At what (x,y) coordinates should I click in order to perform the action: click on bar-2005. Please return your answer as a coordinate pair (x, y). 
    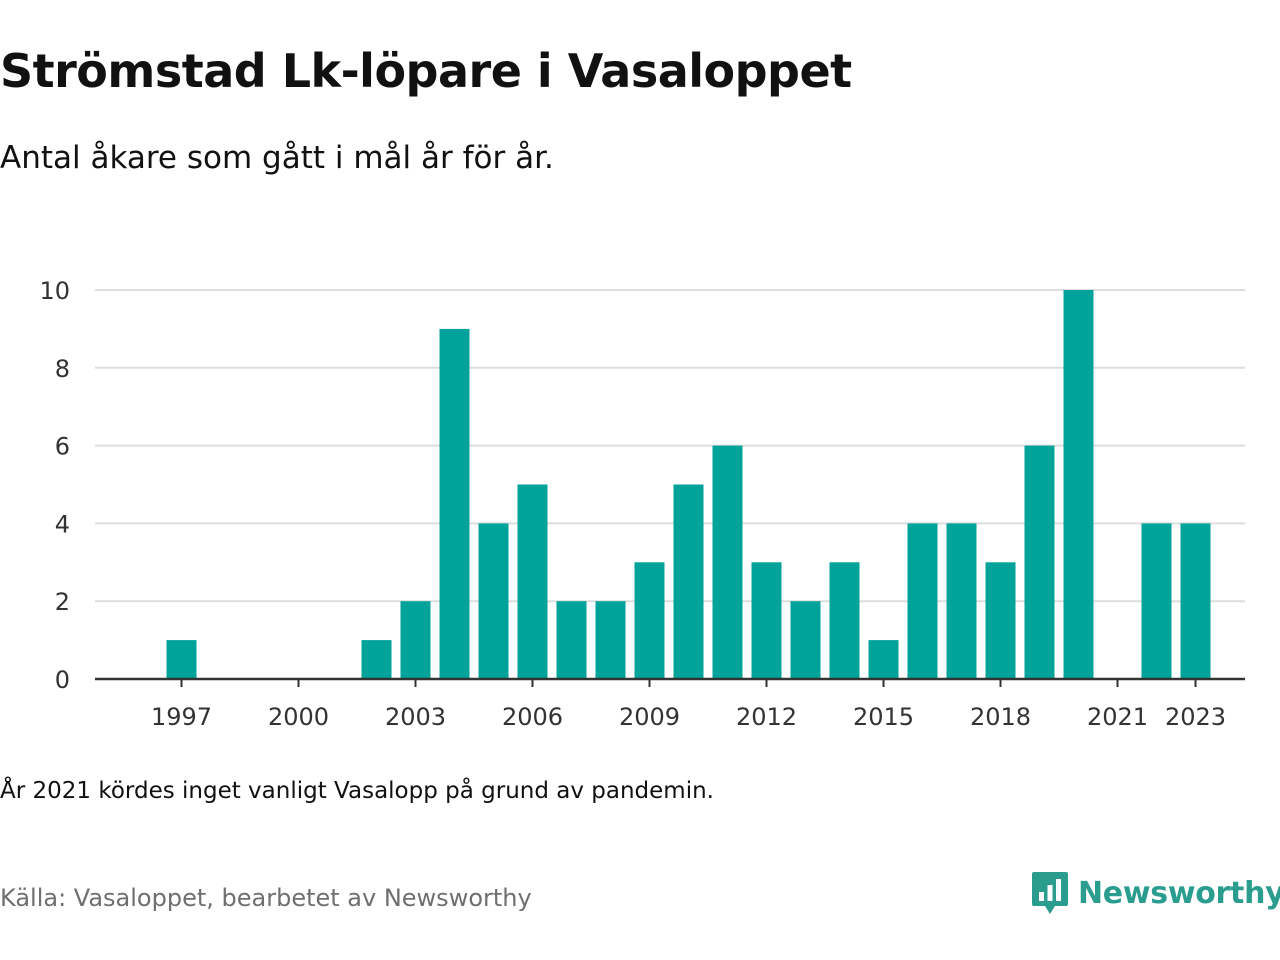
    Looking at the image, I should click on (493, 601).